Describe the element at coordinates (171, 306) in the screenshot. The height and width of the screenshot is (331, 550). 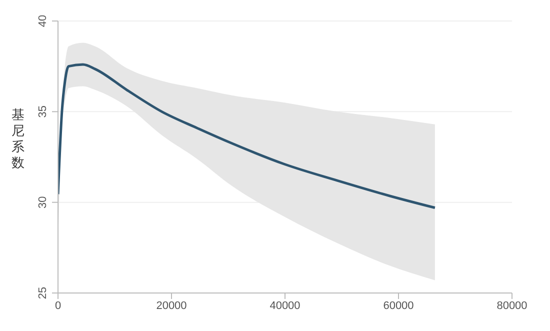
I see `x-tick-label: 20000` at that location.